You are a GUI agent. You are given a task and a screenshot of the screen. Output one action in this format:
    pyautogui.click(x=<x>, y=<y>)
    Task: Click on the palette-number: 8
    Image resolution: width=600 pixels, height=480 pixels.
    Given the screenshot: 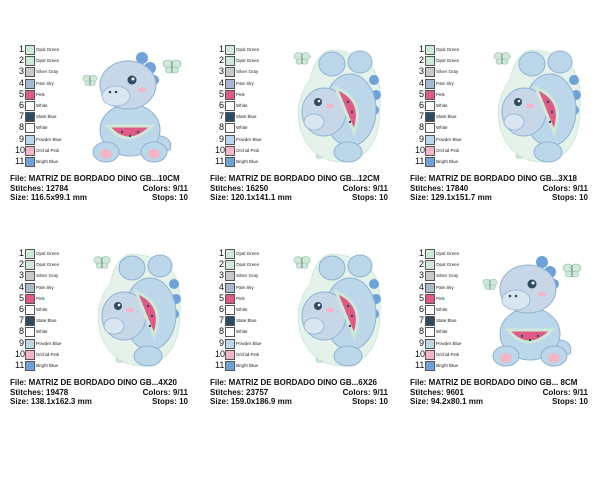 What is the action you would take?
    pyautogui.click(x=21, y=127)
    